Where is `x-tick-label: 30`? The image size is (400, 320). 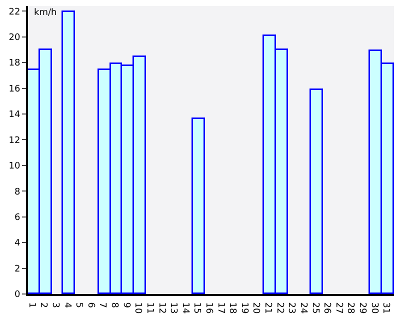 x-tick-label: 30 is located at coordinates (373, 308).